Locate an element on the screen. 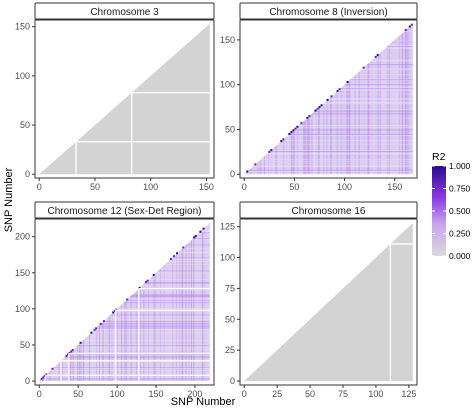 This screenshot has width=474, height=410. legend-ticks: 0.000 0.250 0.500 0.750 1.000 is located at coordinates (451, 211).